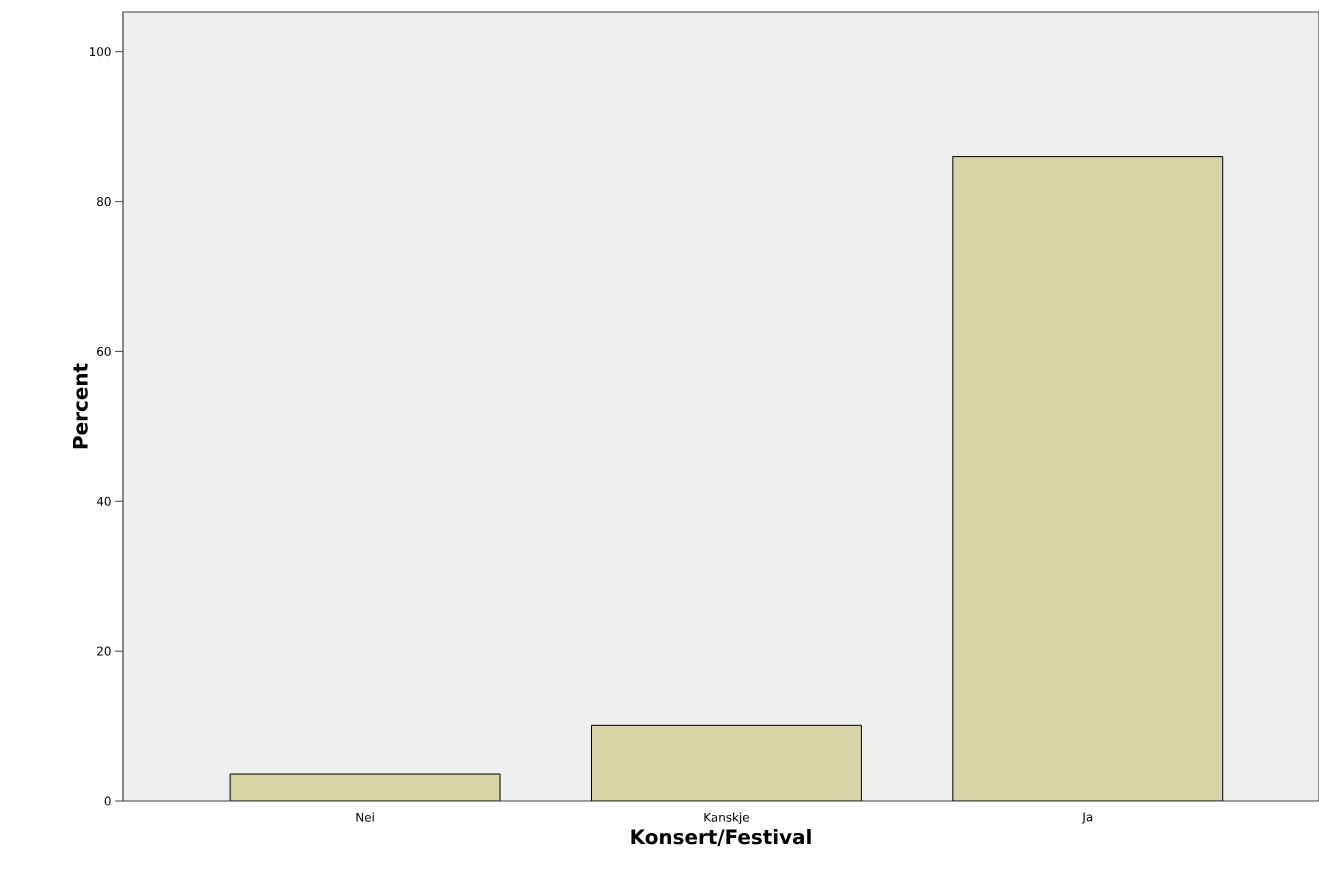 Image resolution: width=1319 pixels, height=885 pixels. Describe the element at coordinates (104, 351) in the screenshot. I see `y-tick-label: 60` at that location.